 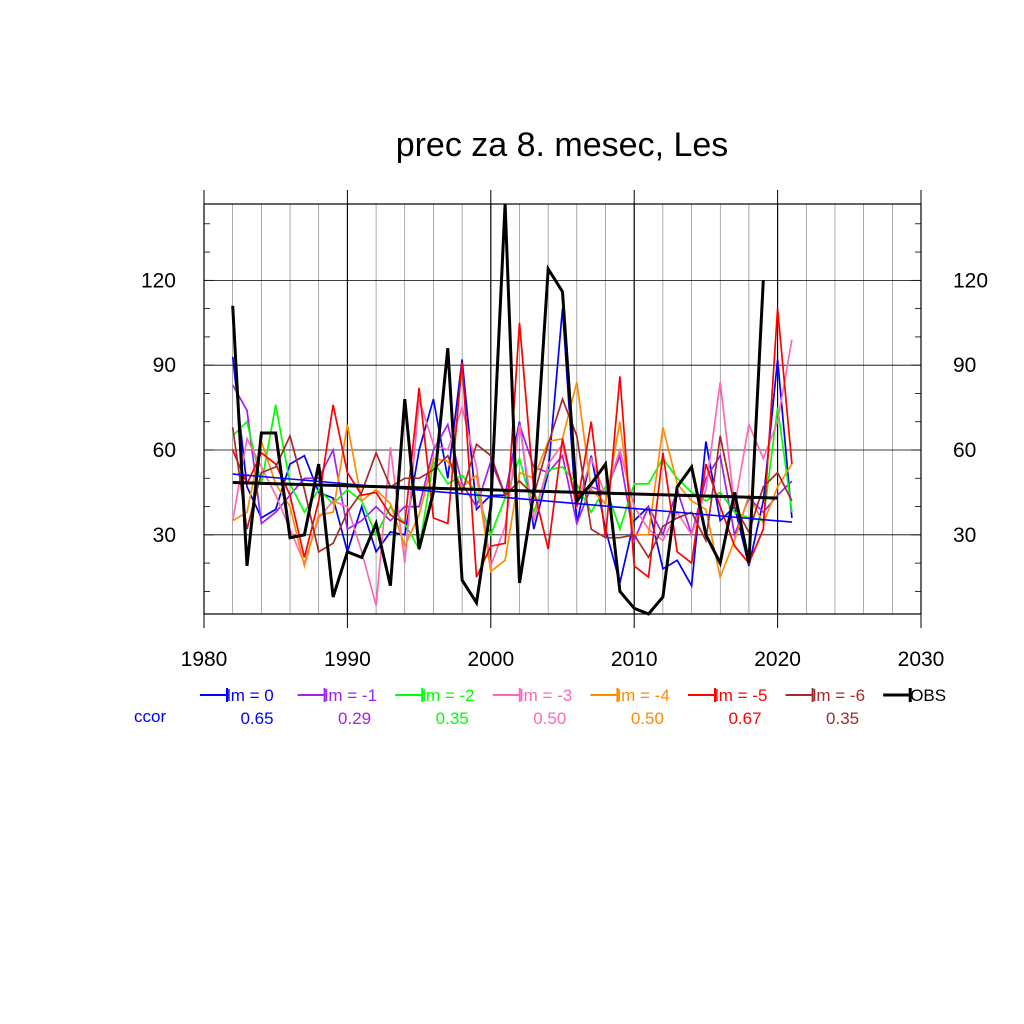 I want to click on y-tick-label-left: 60, so click(x=164, y=450).